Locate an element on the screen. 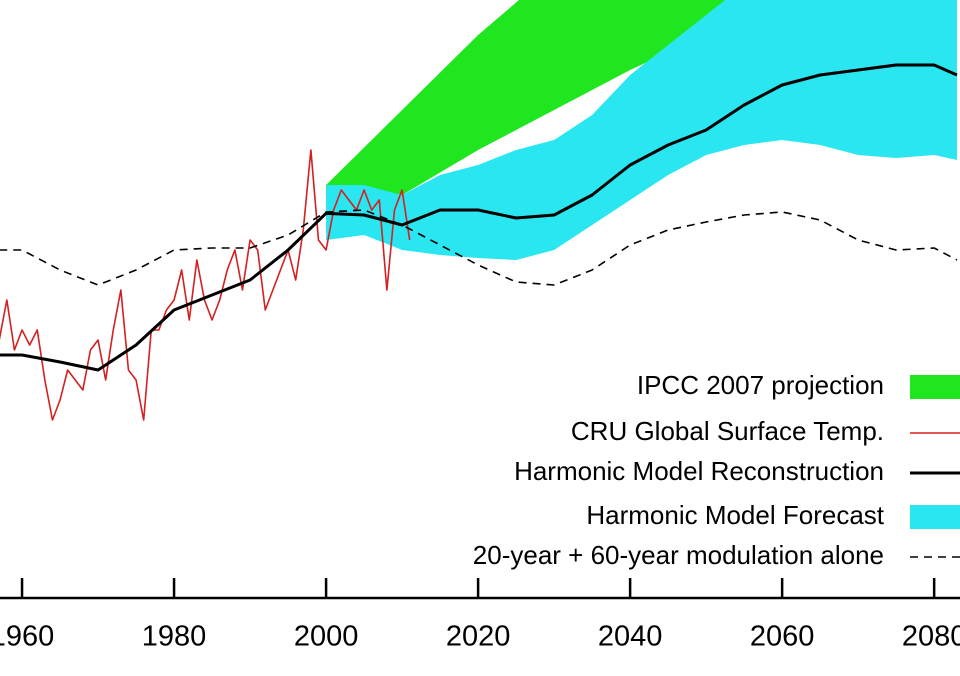 This screenshot has width=960, height=676. legend-label: 20-year + 60-year modulation alone is located at coordinates (678, 555).